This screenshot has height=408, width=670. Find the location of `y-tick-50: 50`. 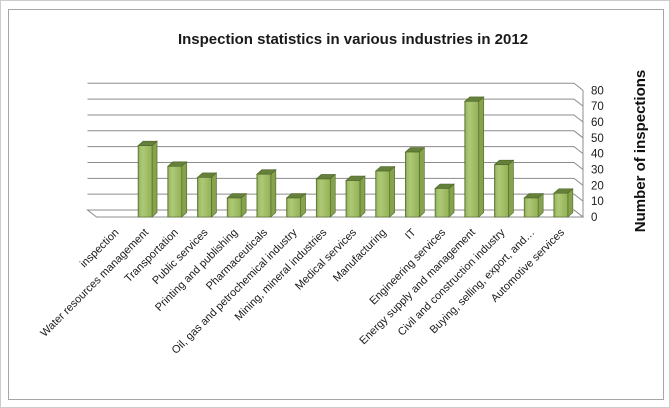

y-tick-50: 50 is located at coordinates (597, 139).